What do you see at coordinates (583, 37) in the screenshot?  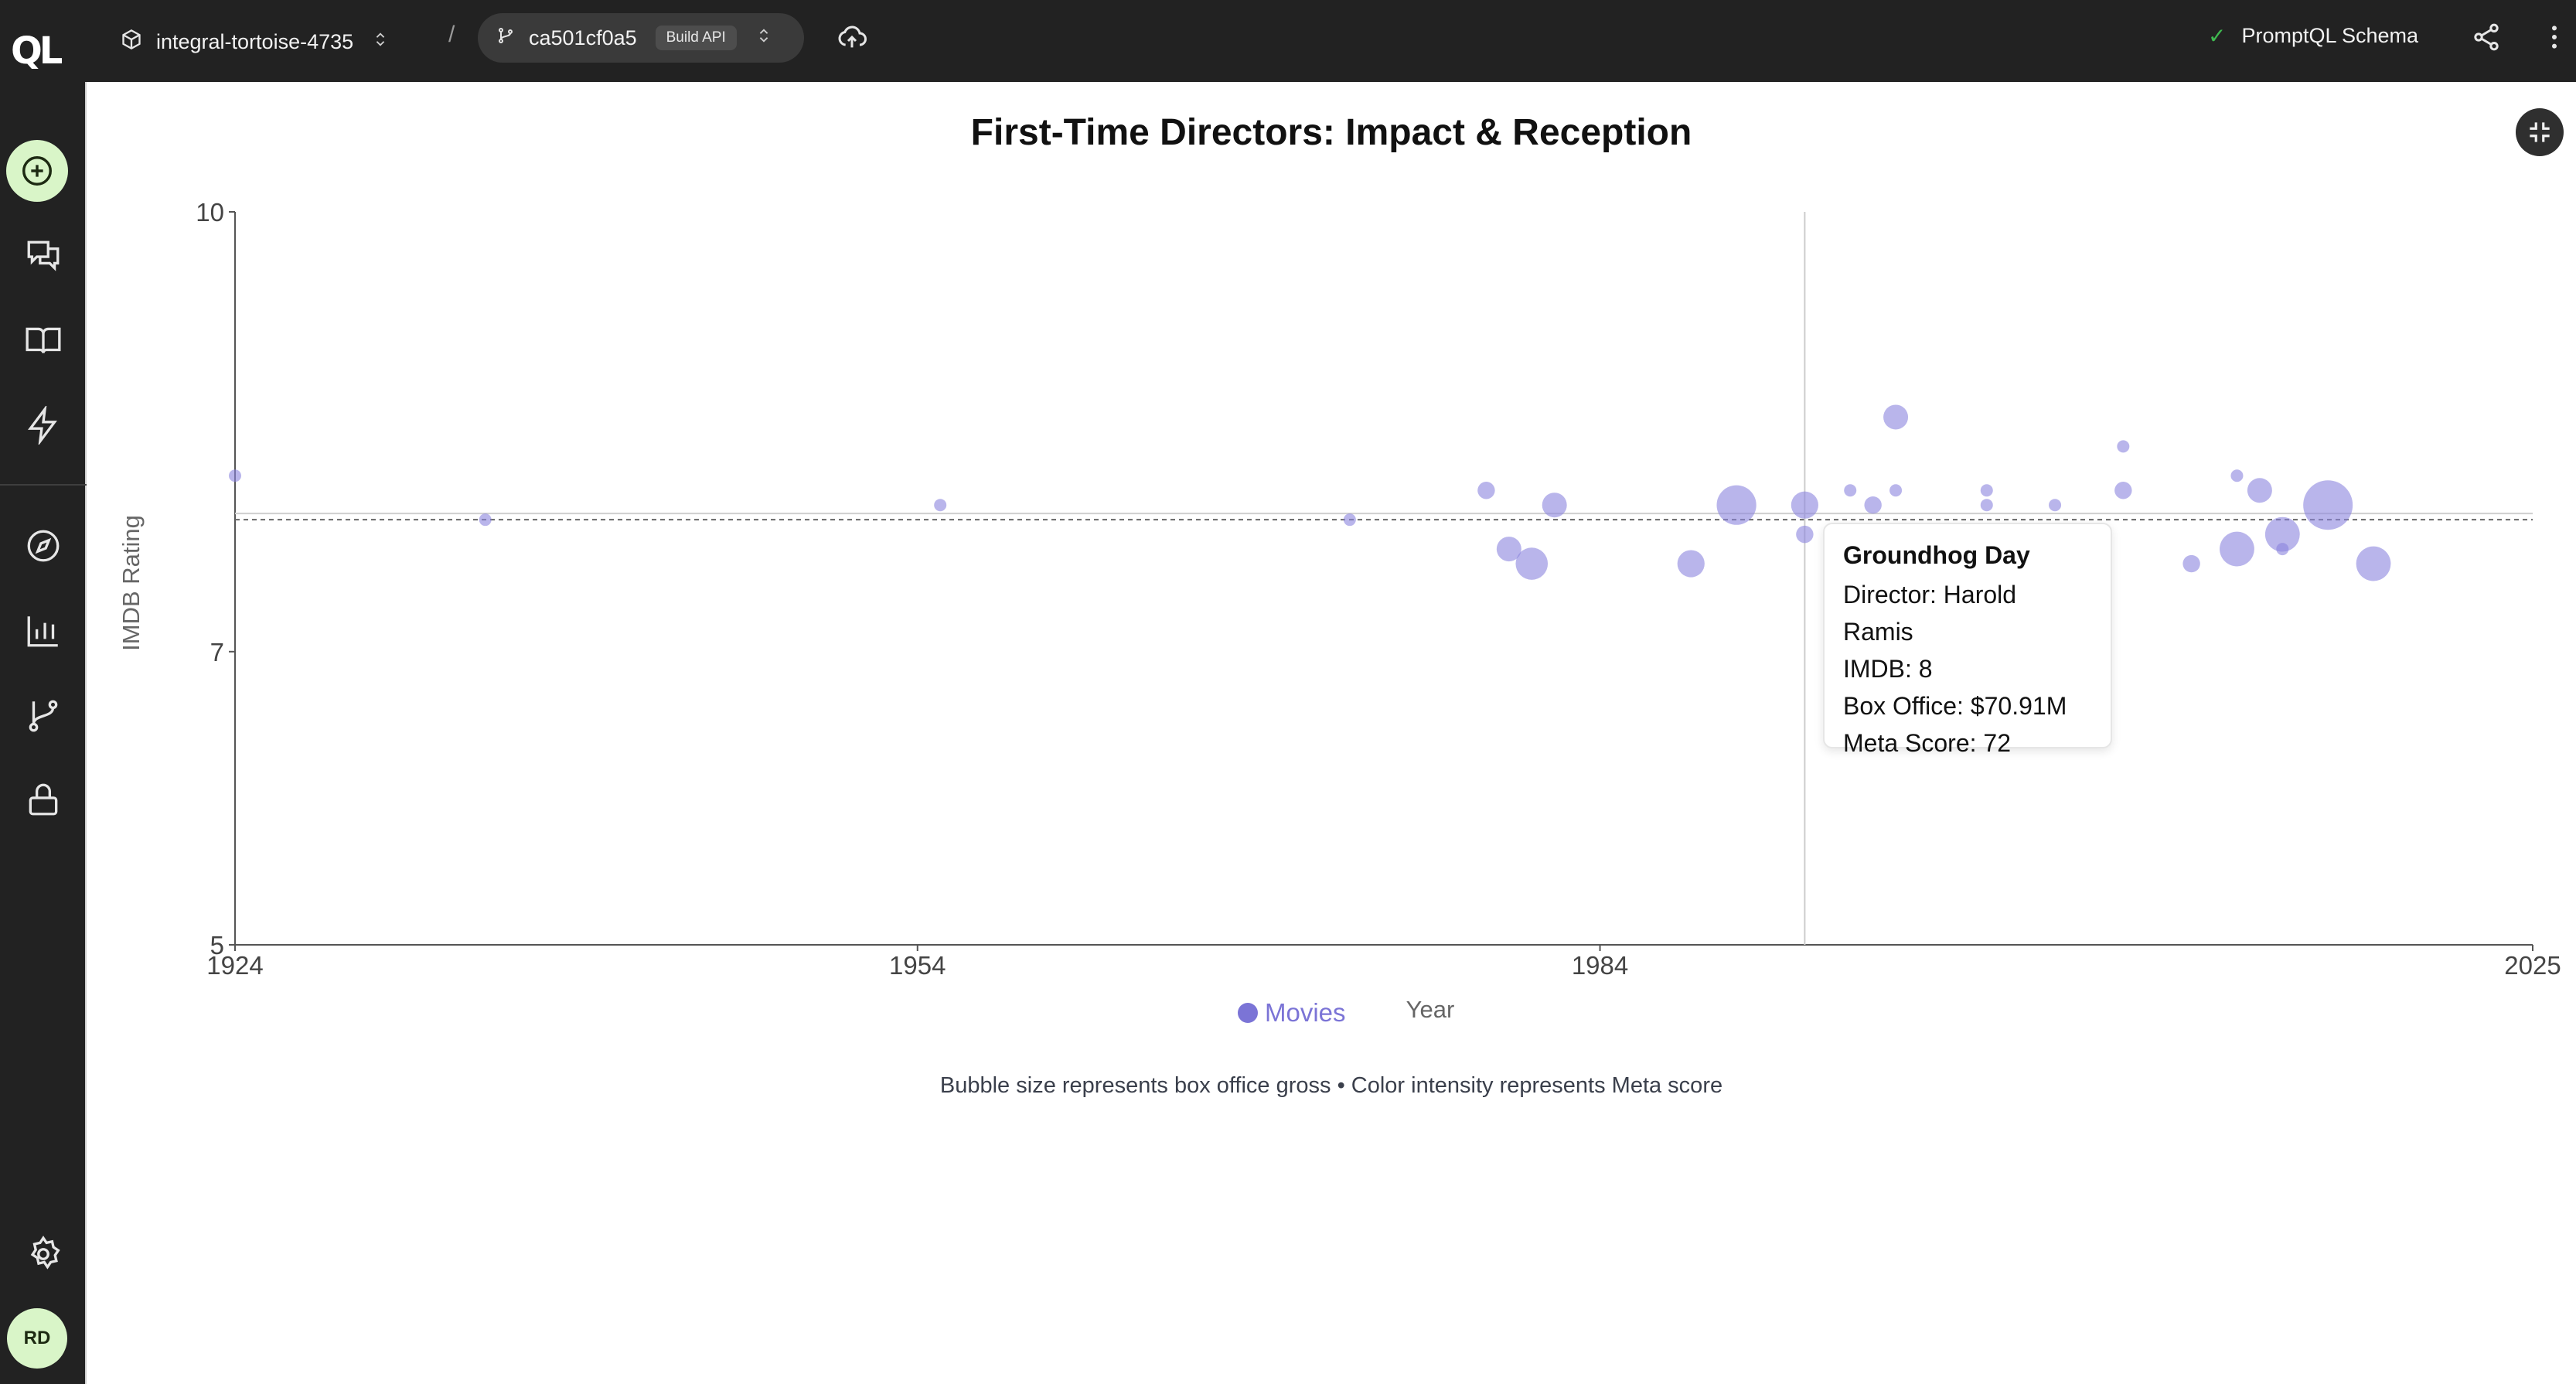 I see `branch-name: ca501cf0a5` at bounding box center [583, 37].